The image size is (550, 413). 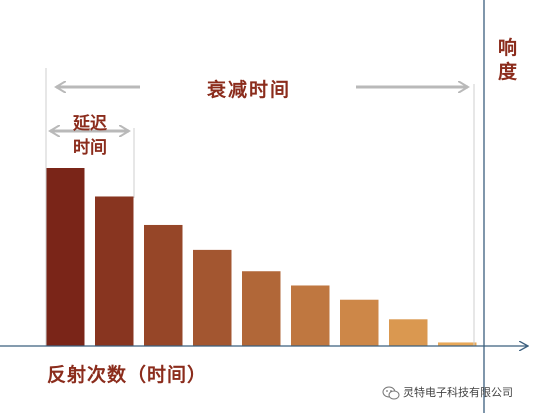 I want to click on watermark-text: 灵特电子科技有限公司, so click(x=458, y=392).